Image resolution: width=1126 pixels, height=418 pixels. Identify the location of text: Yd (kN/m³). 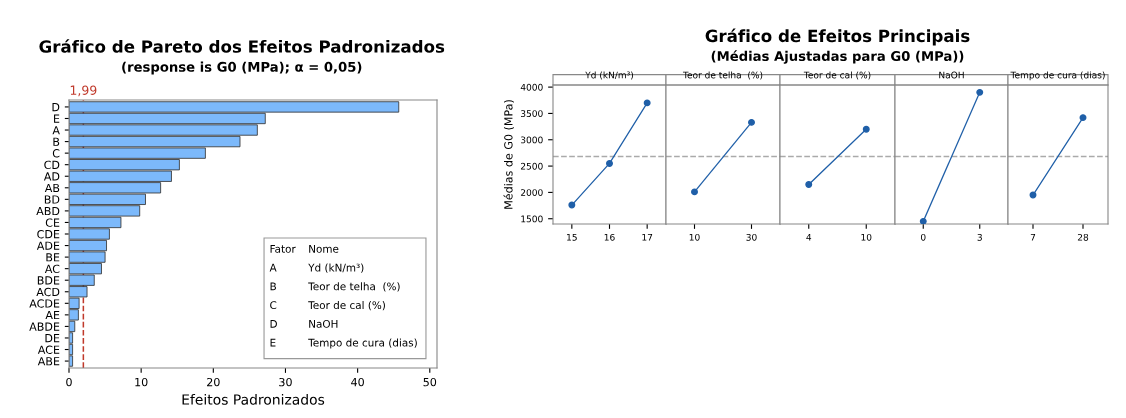
(609, 75).